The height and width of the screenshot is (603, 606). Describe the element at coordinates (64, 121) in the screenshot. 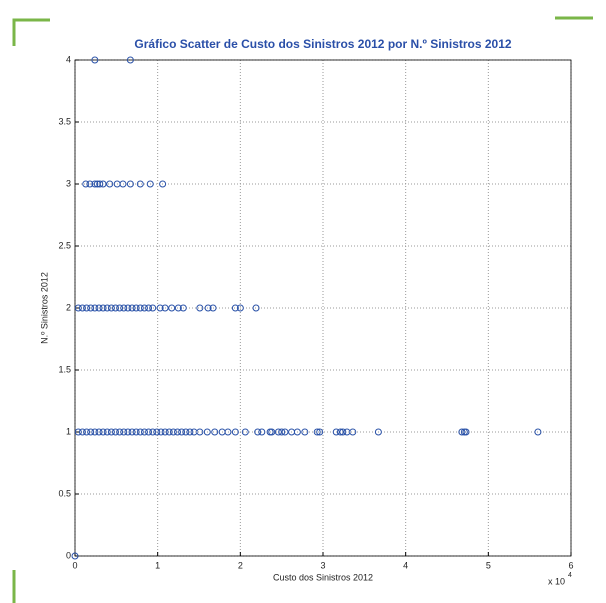

I see `y-tick-label: 3.5` at that location.